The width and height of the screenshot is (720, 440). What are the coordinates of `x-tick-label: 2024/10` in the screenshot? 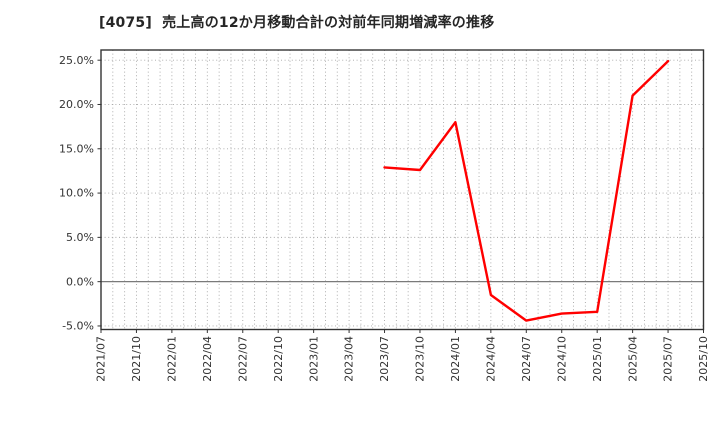 It's located at (561, 359).